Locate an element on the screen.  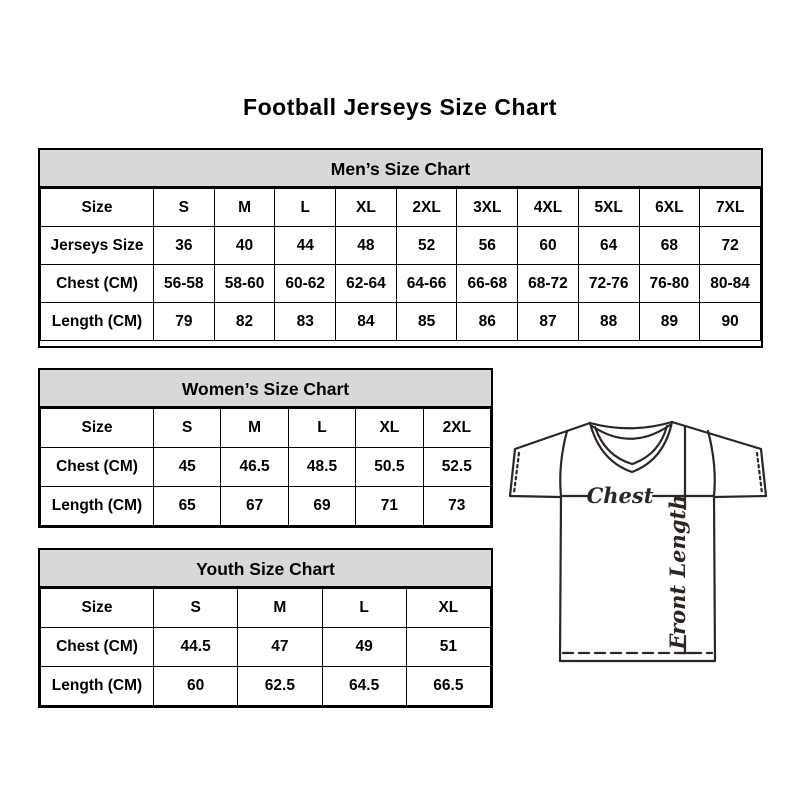
row-label-cell: Jerseys Size is located at coordinates (97, 245).